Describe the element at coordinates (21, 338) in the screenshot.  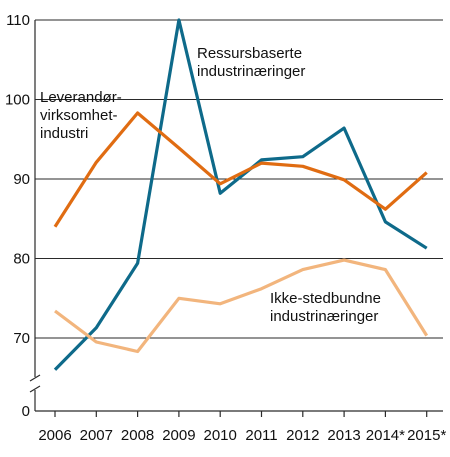
I see `y-tick-label: 70` at that location.